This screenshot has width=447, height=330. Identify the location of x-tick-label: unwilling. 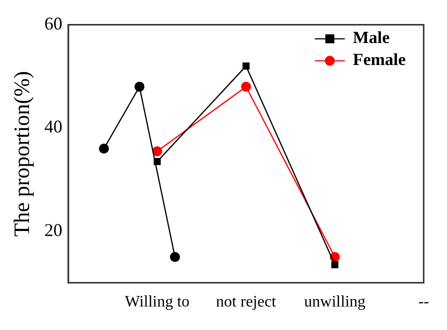
(335, 302).